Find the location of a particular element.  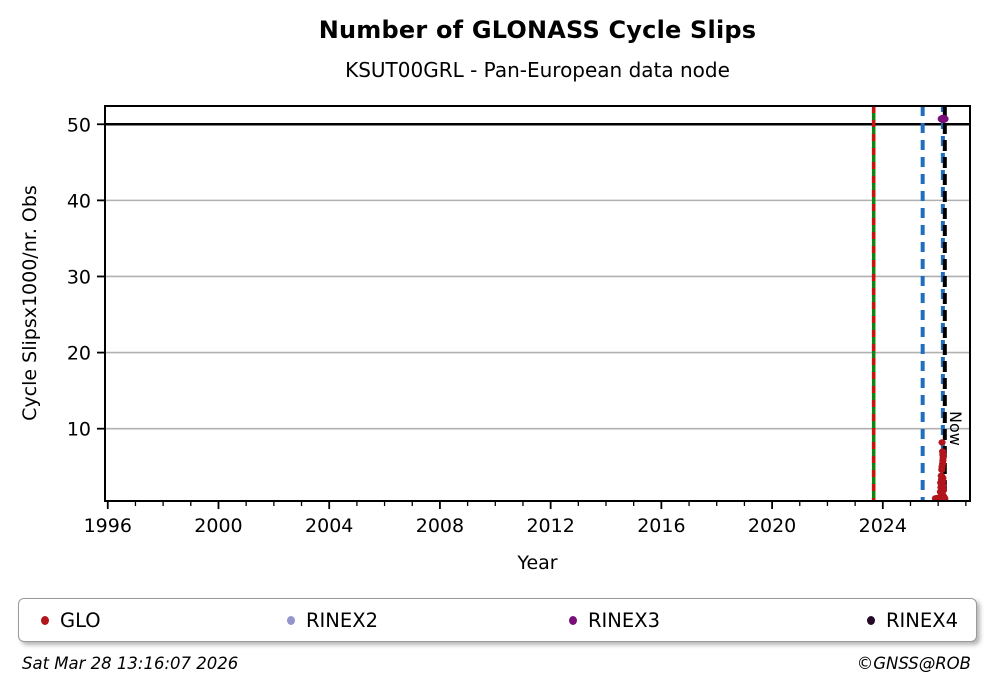

y-tick-label: 10 is located at coordinates (79, 430).